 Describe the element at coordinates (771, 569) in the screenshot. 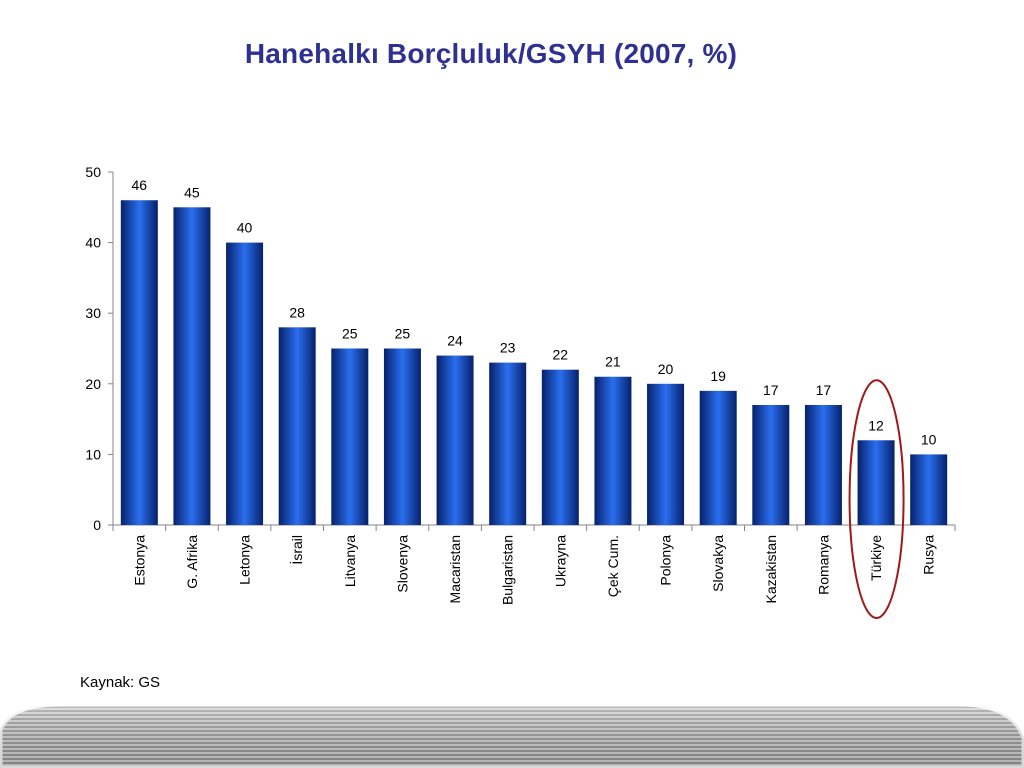

I see `x-tick-label: Kazakistan` at that location.